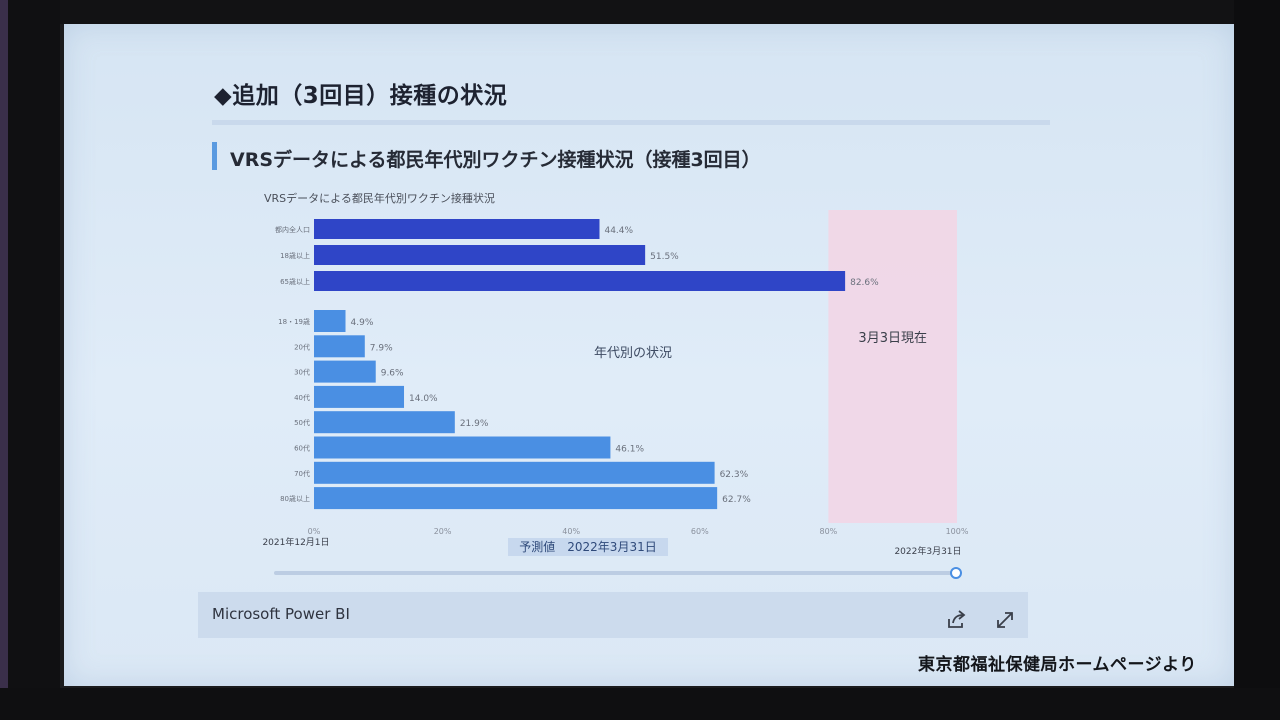 This screenshot has height=720, width=1280. Describe the element at coordinates (631, 122) in the screenshot. I see `title-divider` at that location.